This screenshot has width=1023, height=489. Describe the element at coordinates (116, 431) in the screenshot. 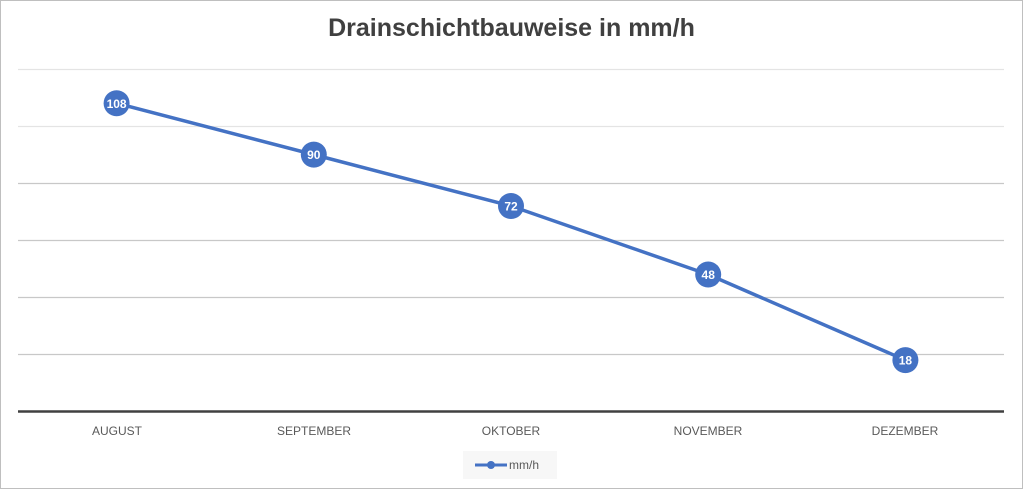

I see `x-label-august: AUGUST` at that location.